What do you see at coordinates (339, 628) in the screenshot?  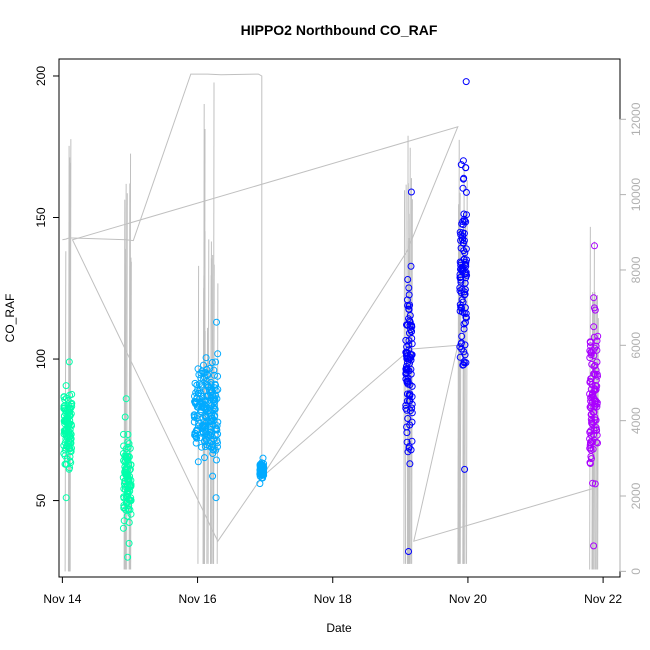 I see `x-axis-label: Date` at bounding box center [339, 628].